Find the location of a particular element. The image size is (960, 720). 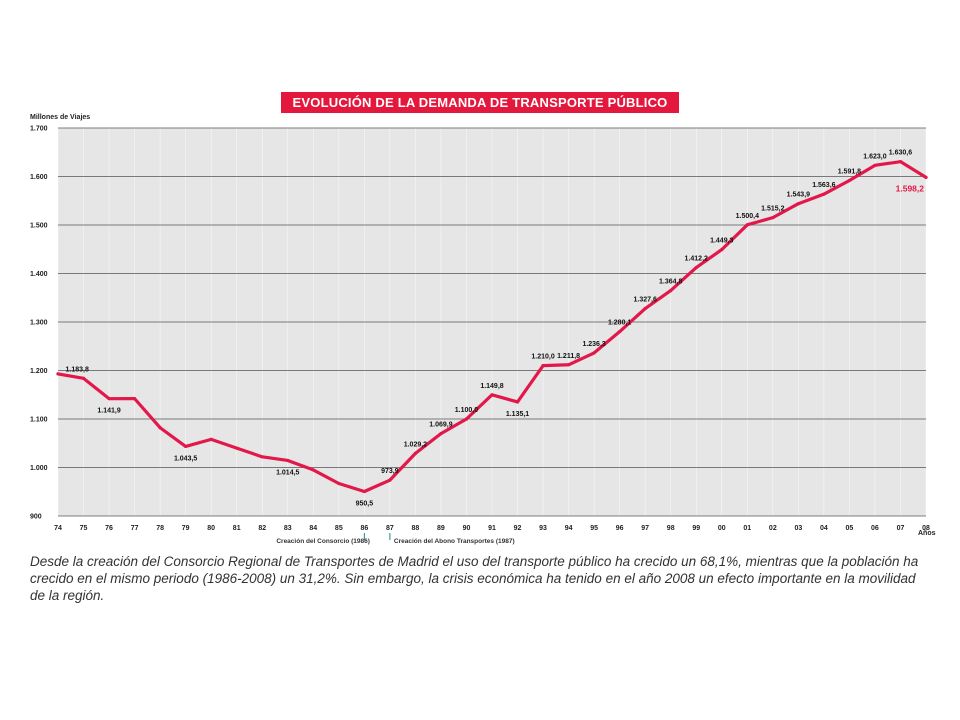

x-tick-label: 78 is located at coordinates (160, 528).